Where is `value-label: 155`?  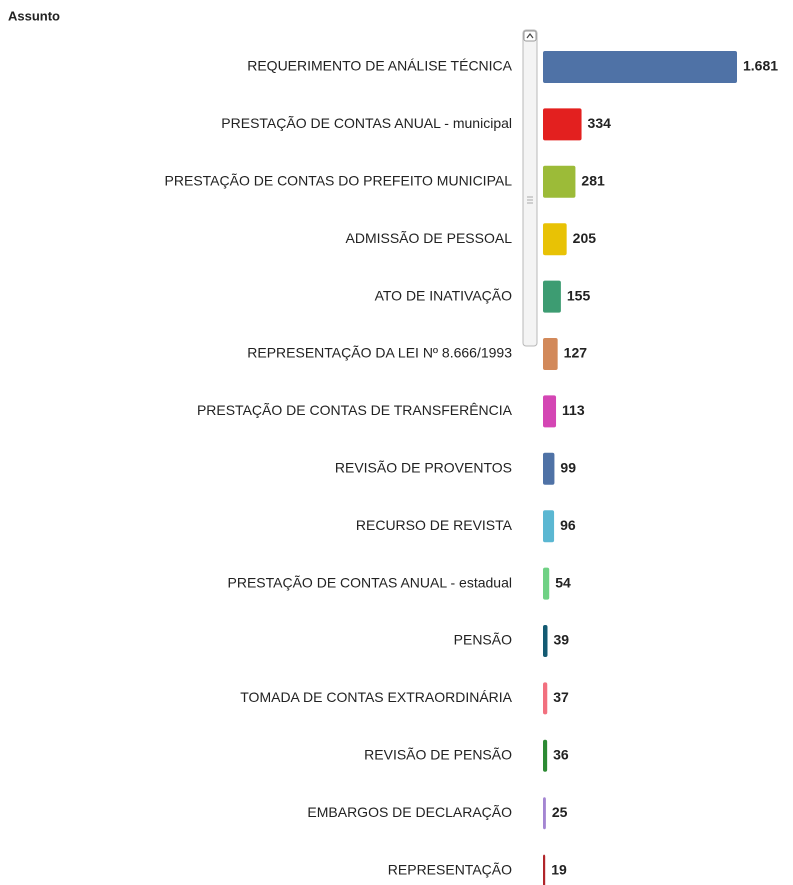
value-label: 155 is located at coordinates (579, 295).